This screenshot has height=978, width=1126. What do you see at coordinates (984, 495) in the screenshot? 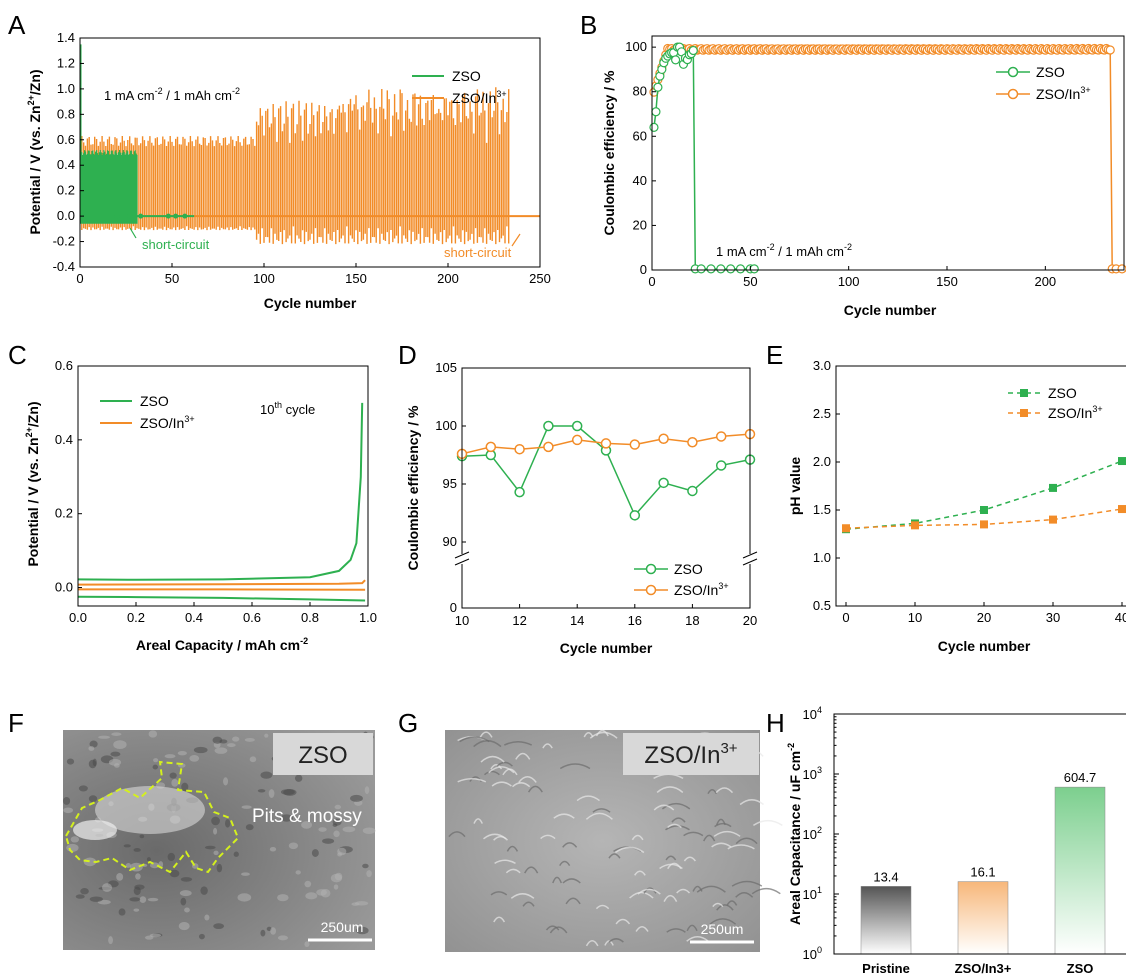
I see `panel-e-zso-line` at bounding box center [984, 495].